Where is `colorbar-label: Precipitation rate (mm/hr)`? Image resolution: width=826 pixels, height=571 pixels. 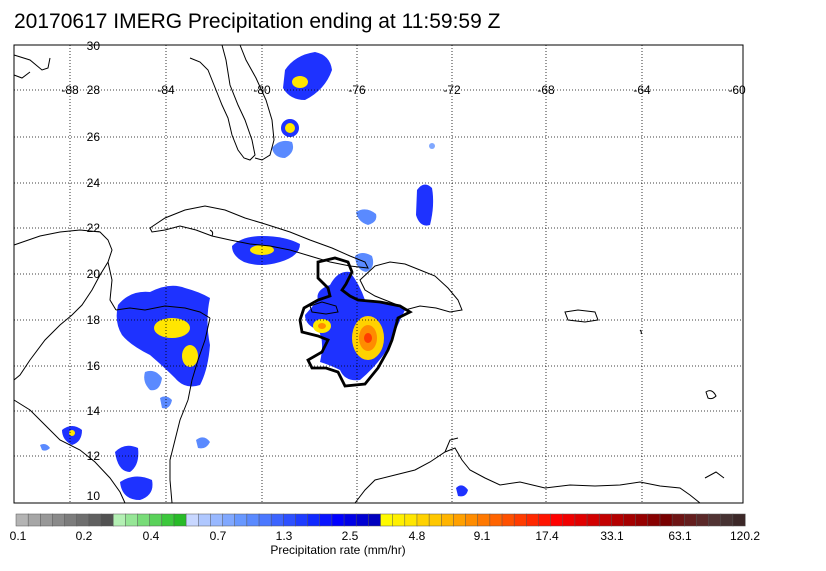
colorbar-label: Precipitation rate (mm/hr) is located at coordinates (337, 550).